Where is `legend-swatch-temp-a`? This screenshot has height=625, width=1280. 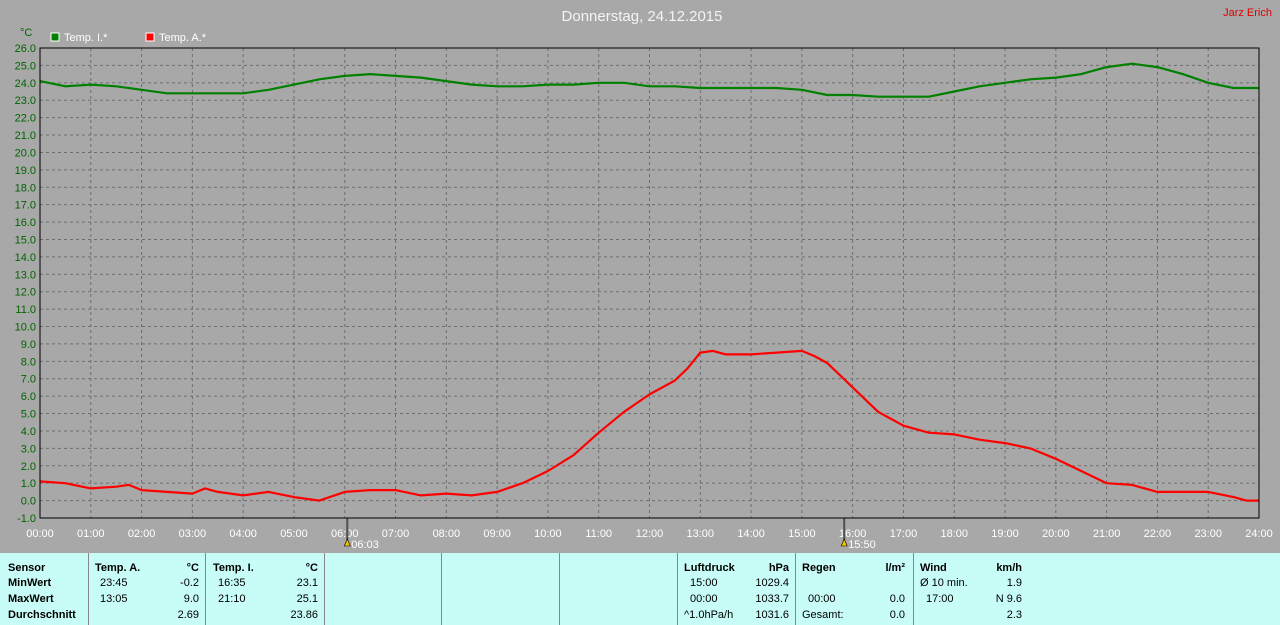 legend-swatch-temp-a is located at coordinates (150, 37).